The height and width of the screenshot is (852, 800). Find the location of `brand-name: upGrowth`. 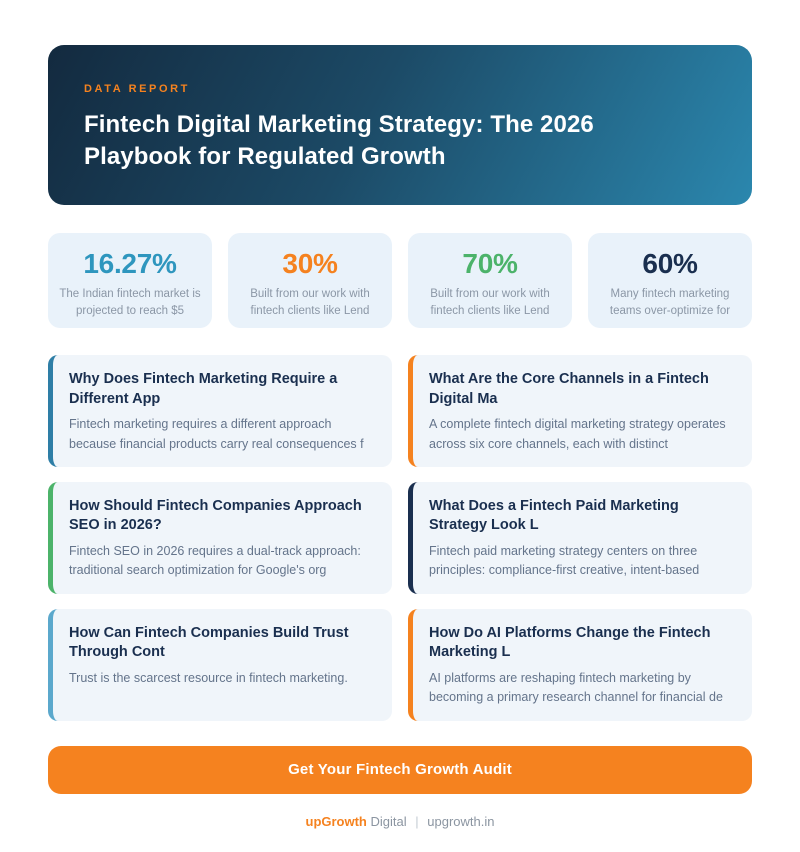

brand-name: upGrowth is located at coordinates (336, 821).